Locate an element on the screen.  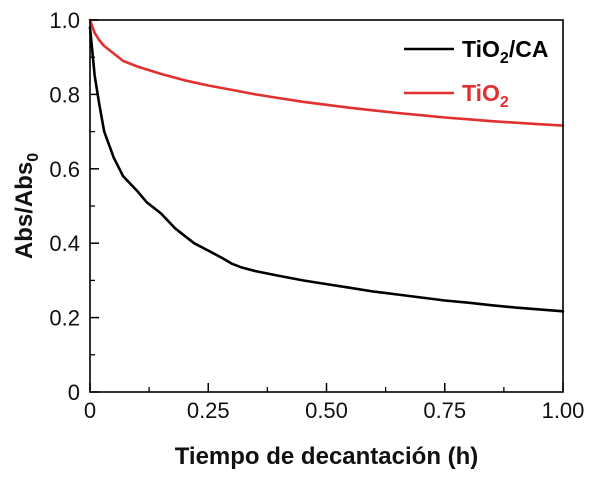
legend-label-tio2: TiO2 is located at coordinates (485, 95).